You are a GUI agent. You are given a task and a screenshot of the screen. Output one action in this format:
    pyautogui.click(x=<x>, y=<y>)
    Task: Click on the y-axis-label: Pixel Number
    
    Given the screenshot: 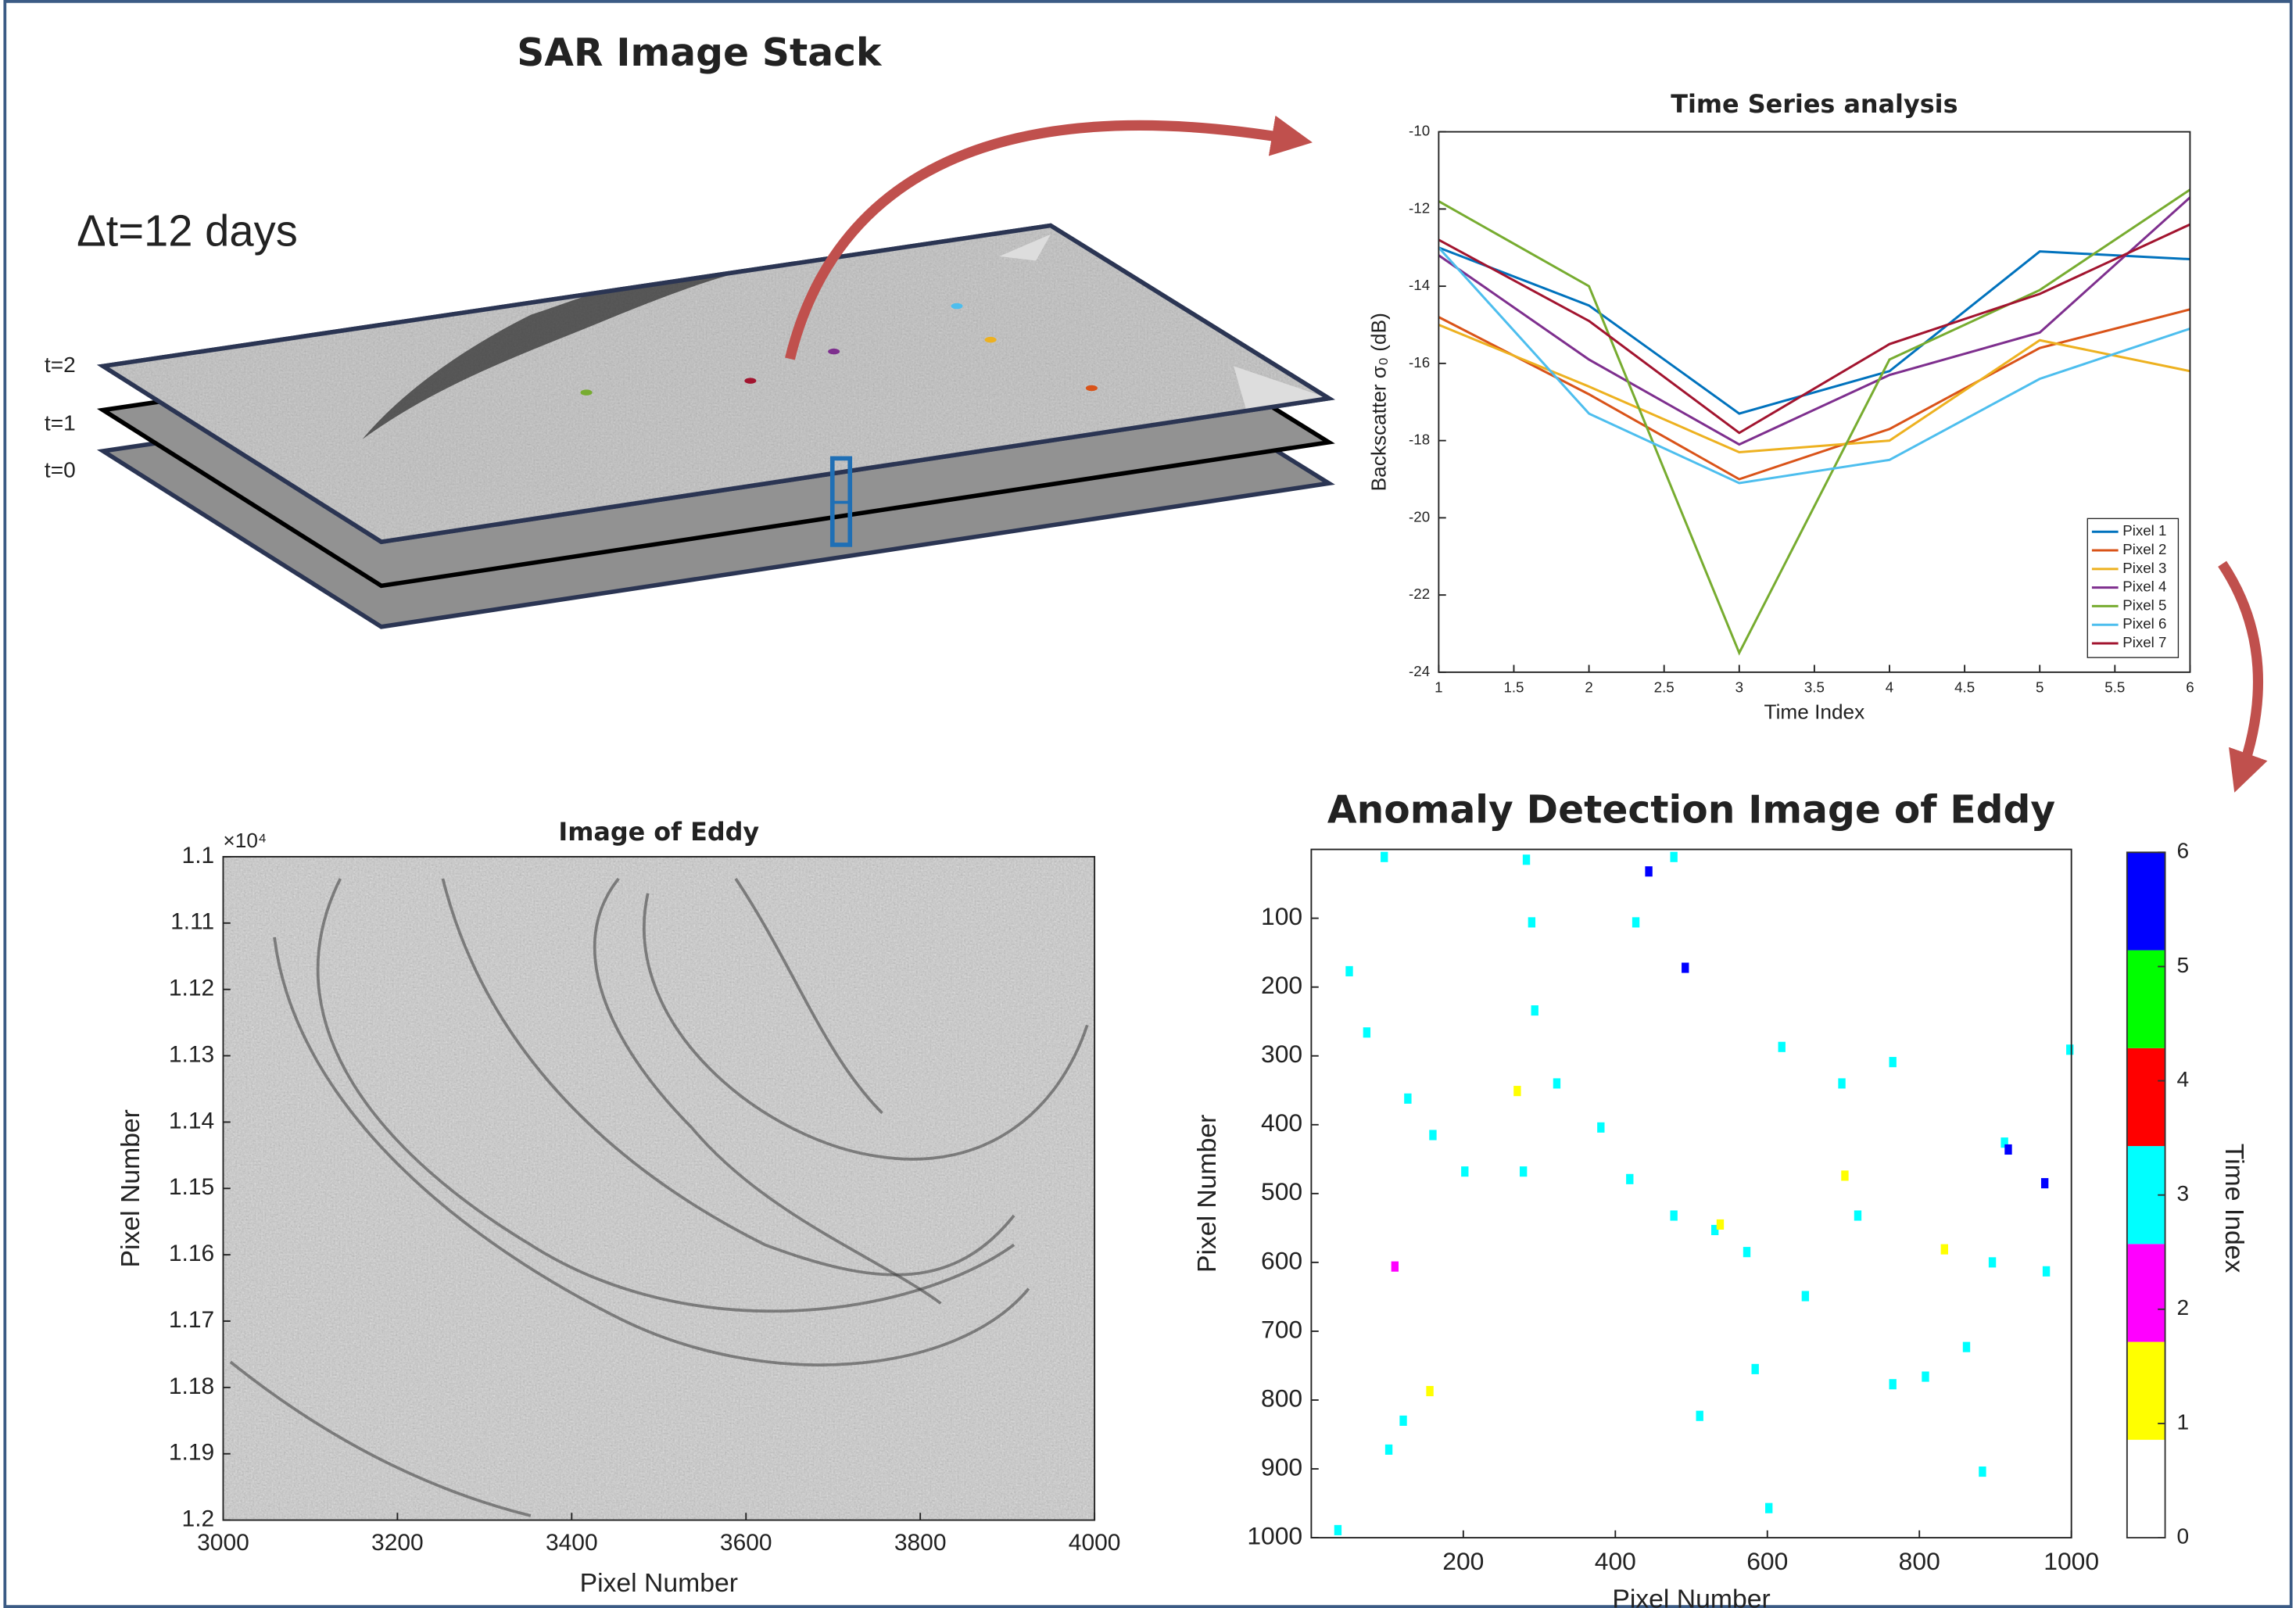 What is the action you would take?
    pyautogui.click(x=130, y=1188)
    